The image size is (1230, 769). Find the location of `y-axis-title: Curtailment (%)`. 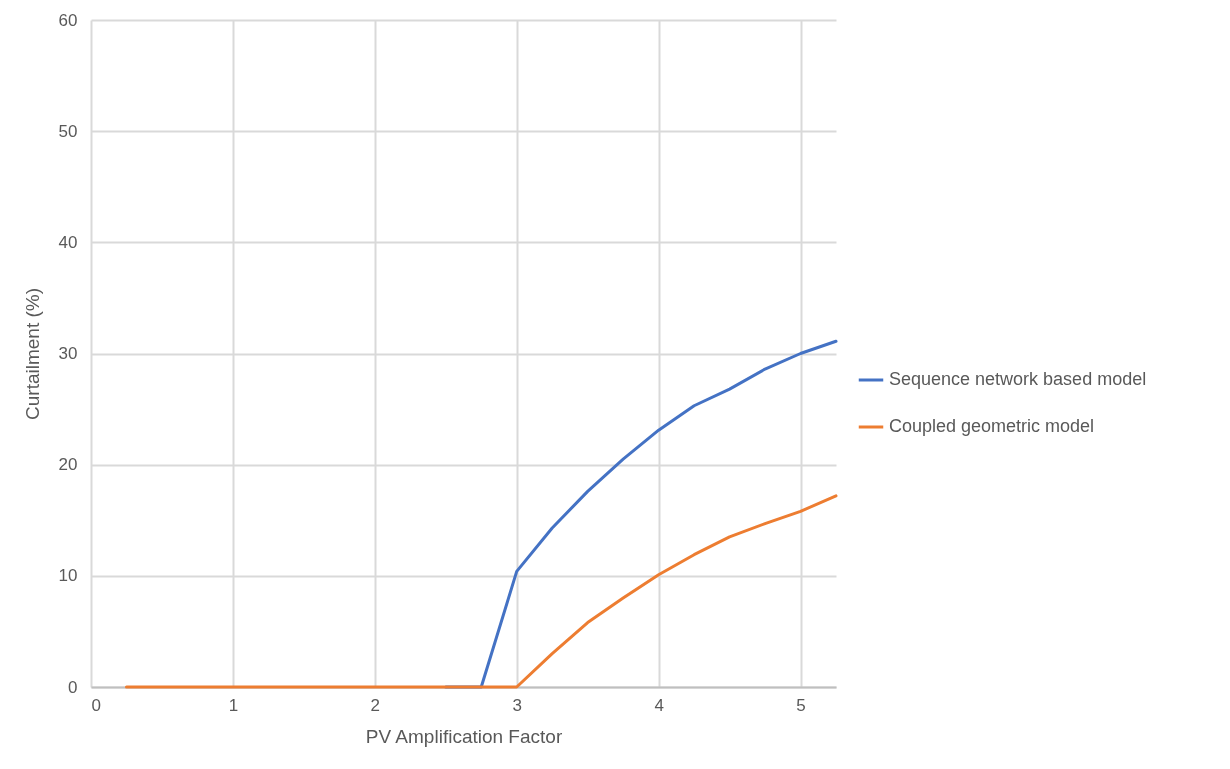

y-axis-title: Curtailment (%) is located at coordinates (32, 354).